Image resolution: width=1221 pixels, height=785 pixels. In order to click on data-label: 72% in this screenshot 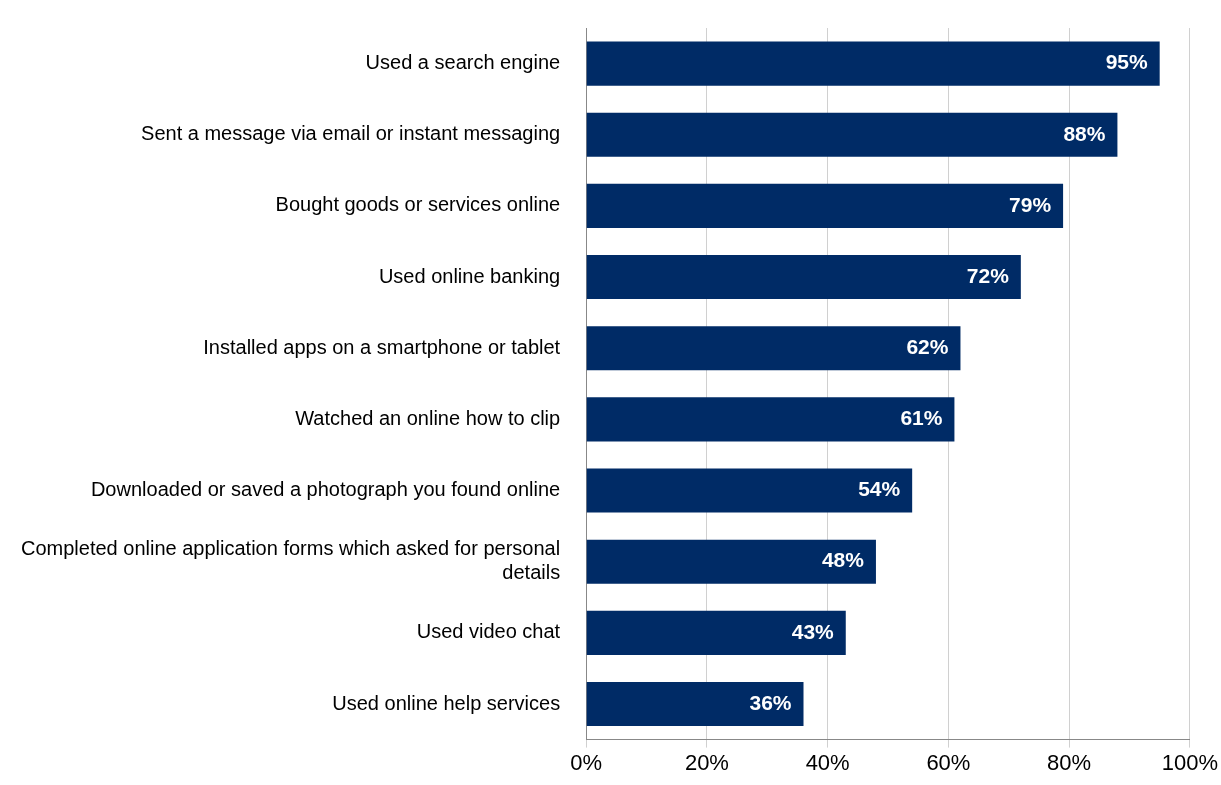, I will do `click(988, 275)`.